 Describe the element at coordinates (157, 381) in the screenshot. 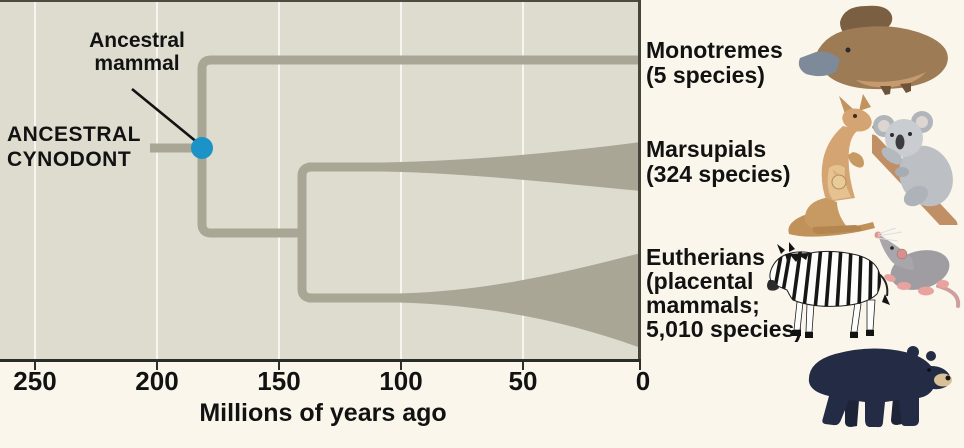

I see `tick-label-200: 200` at that location.